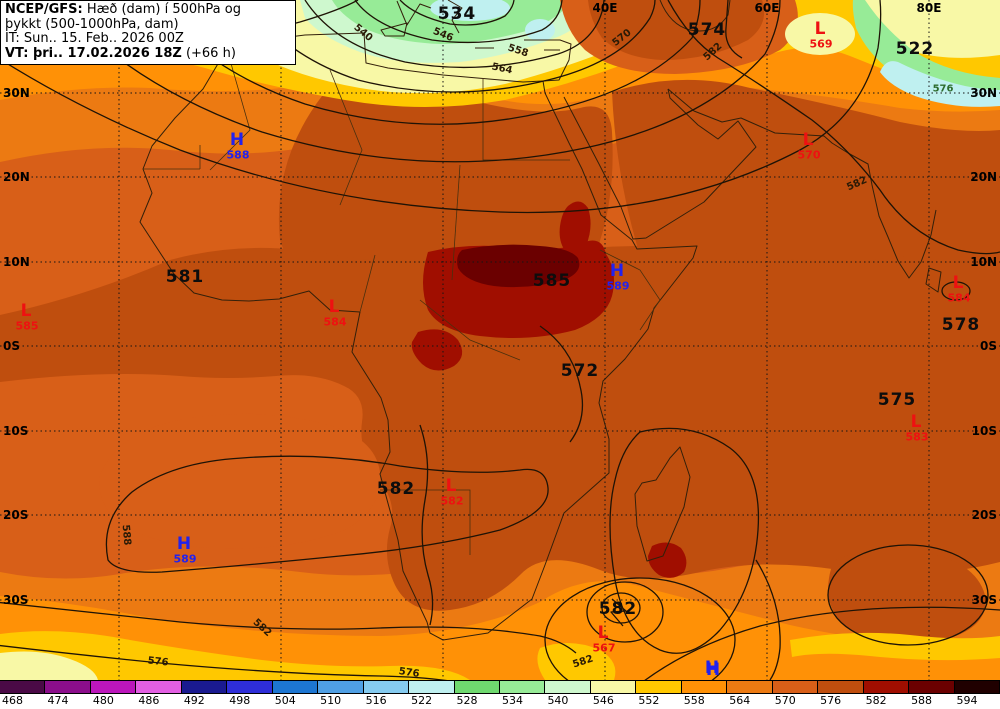 This screenshot has height=709, width=1000. What do you see at coordinates (967, 700) in the screenshot?
I see `colorbar-value: 594` at bounding box center [967, 700].